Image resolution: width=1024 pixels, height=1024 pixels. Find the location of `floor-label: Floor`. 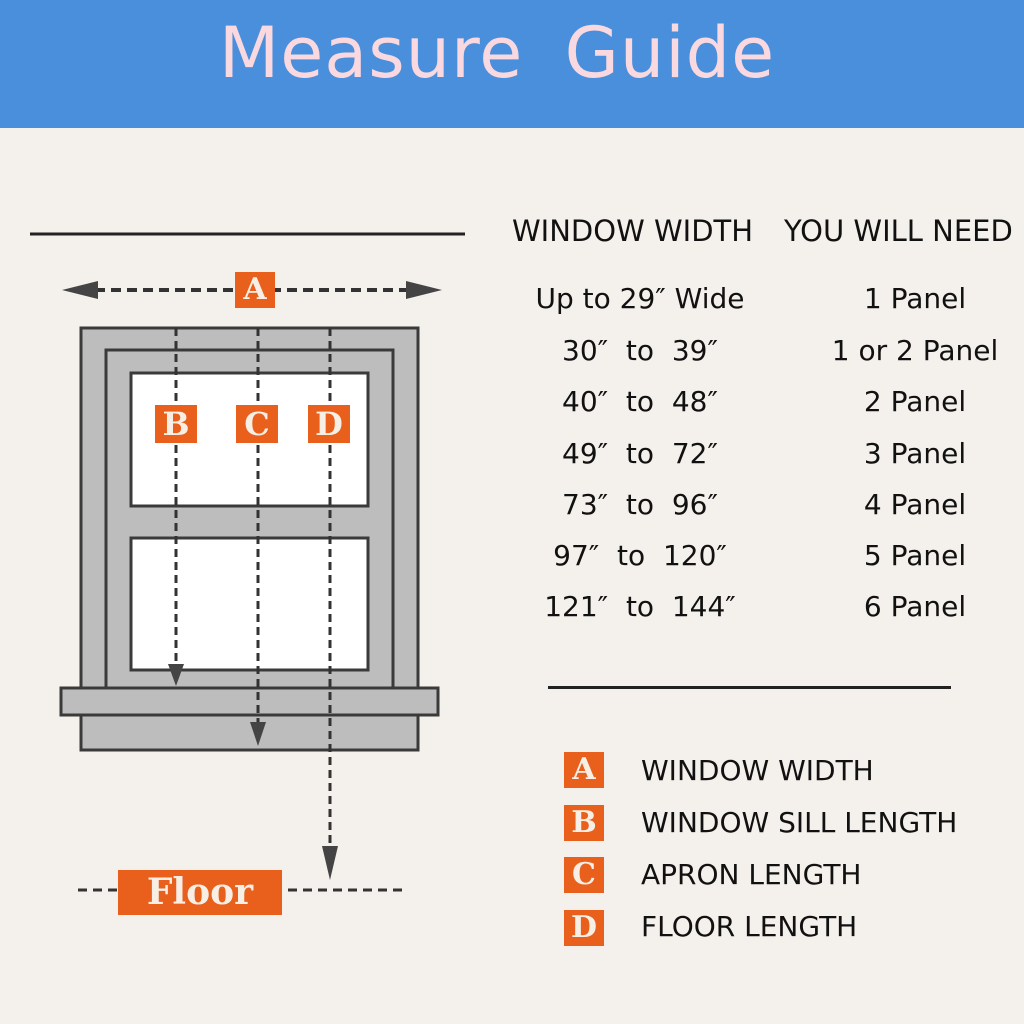

floor-label: Floor is located at coordinates (200, 892).